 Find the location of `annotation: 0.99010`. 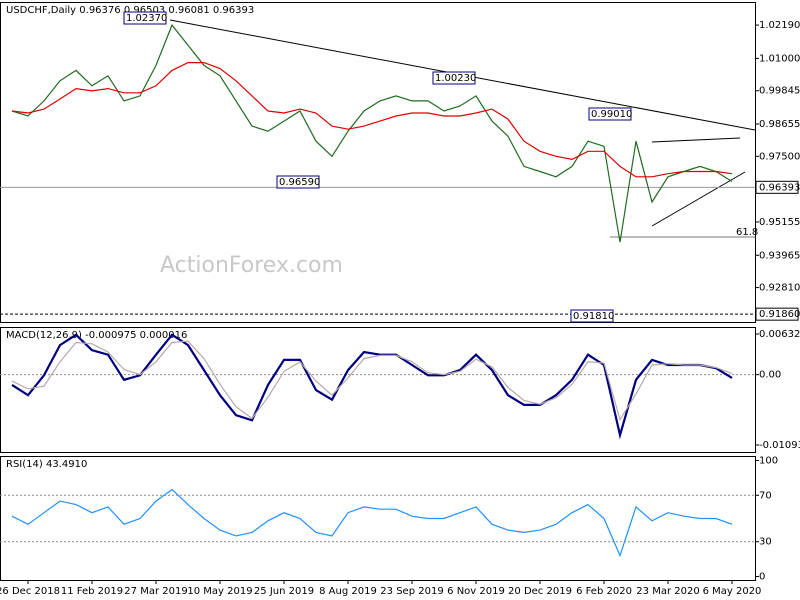

annotation: 0.99010 is located at coordinates (611, 114).